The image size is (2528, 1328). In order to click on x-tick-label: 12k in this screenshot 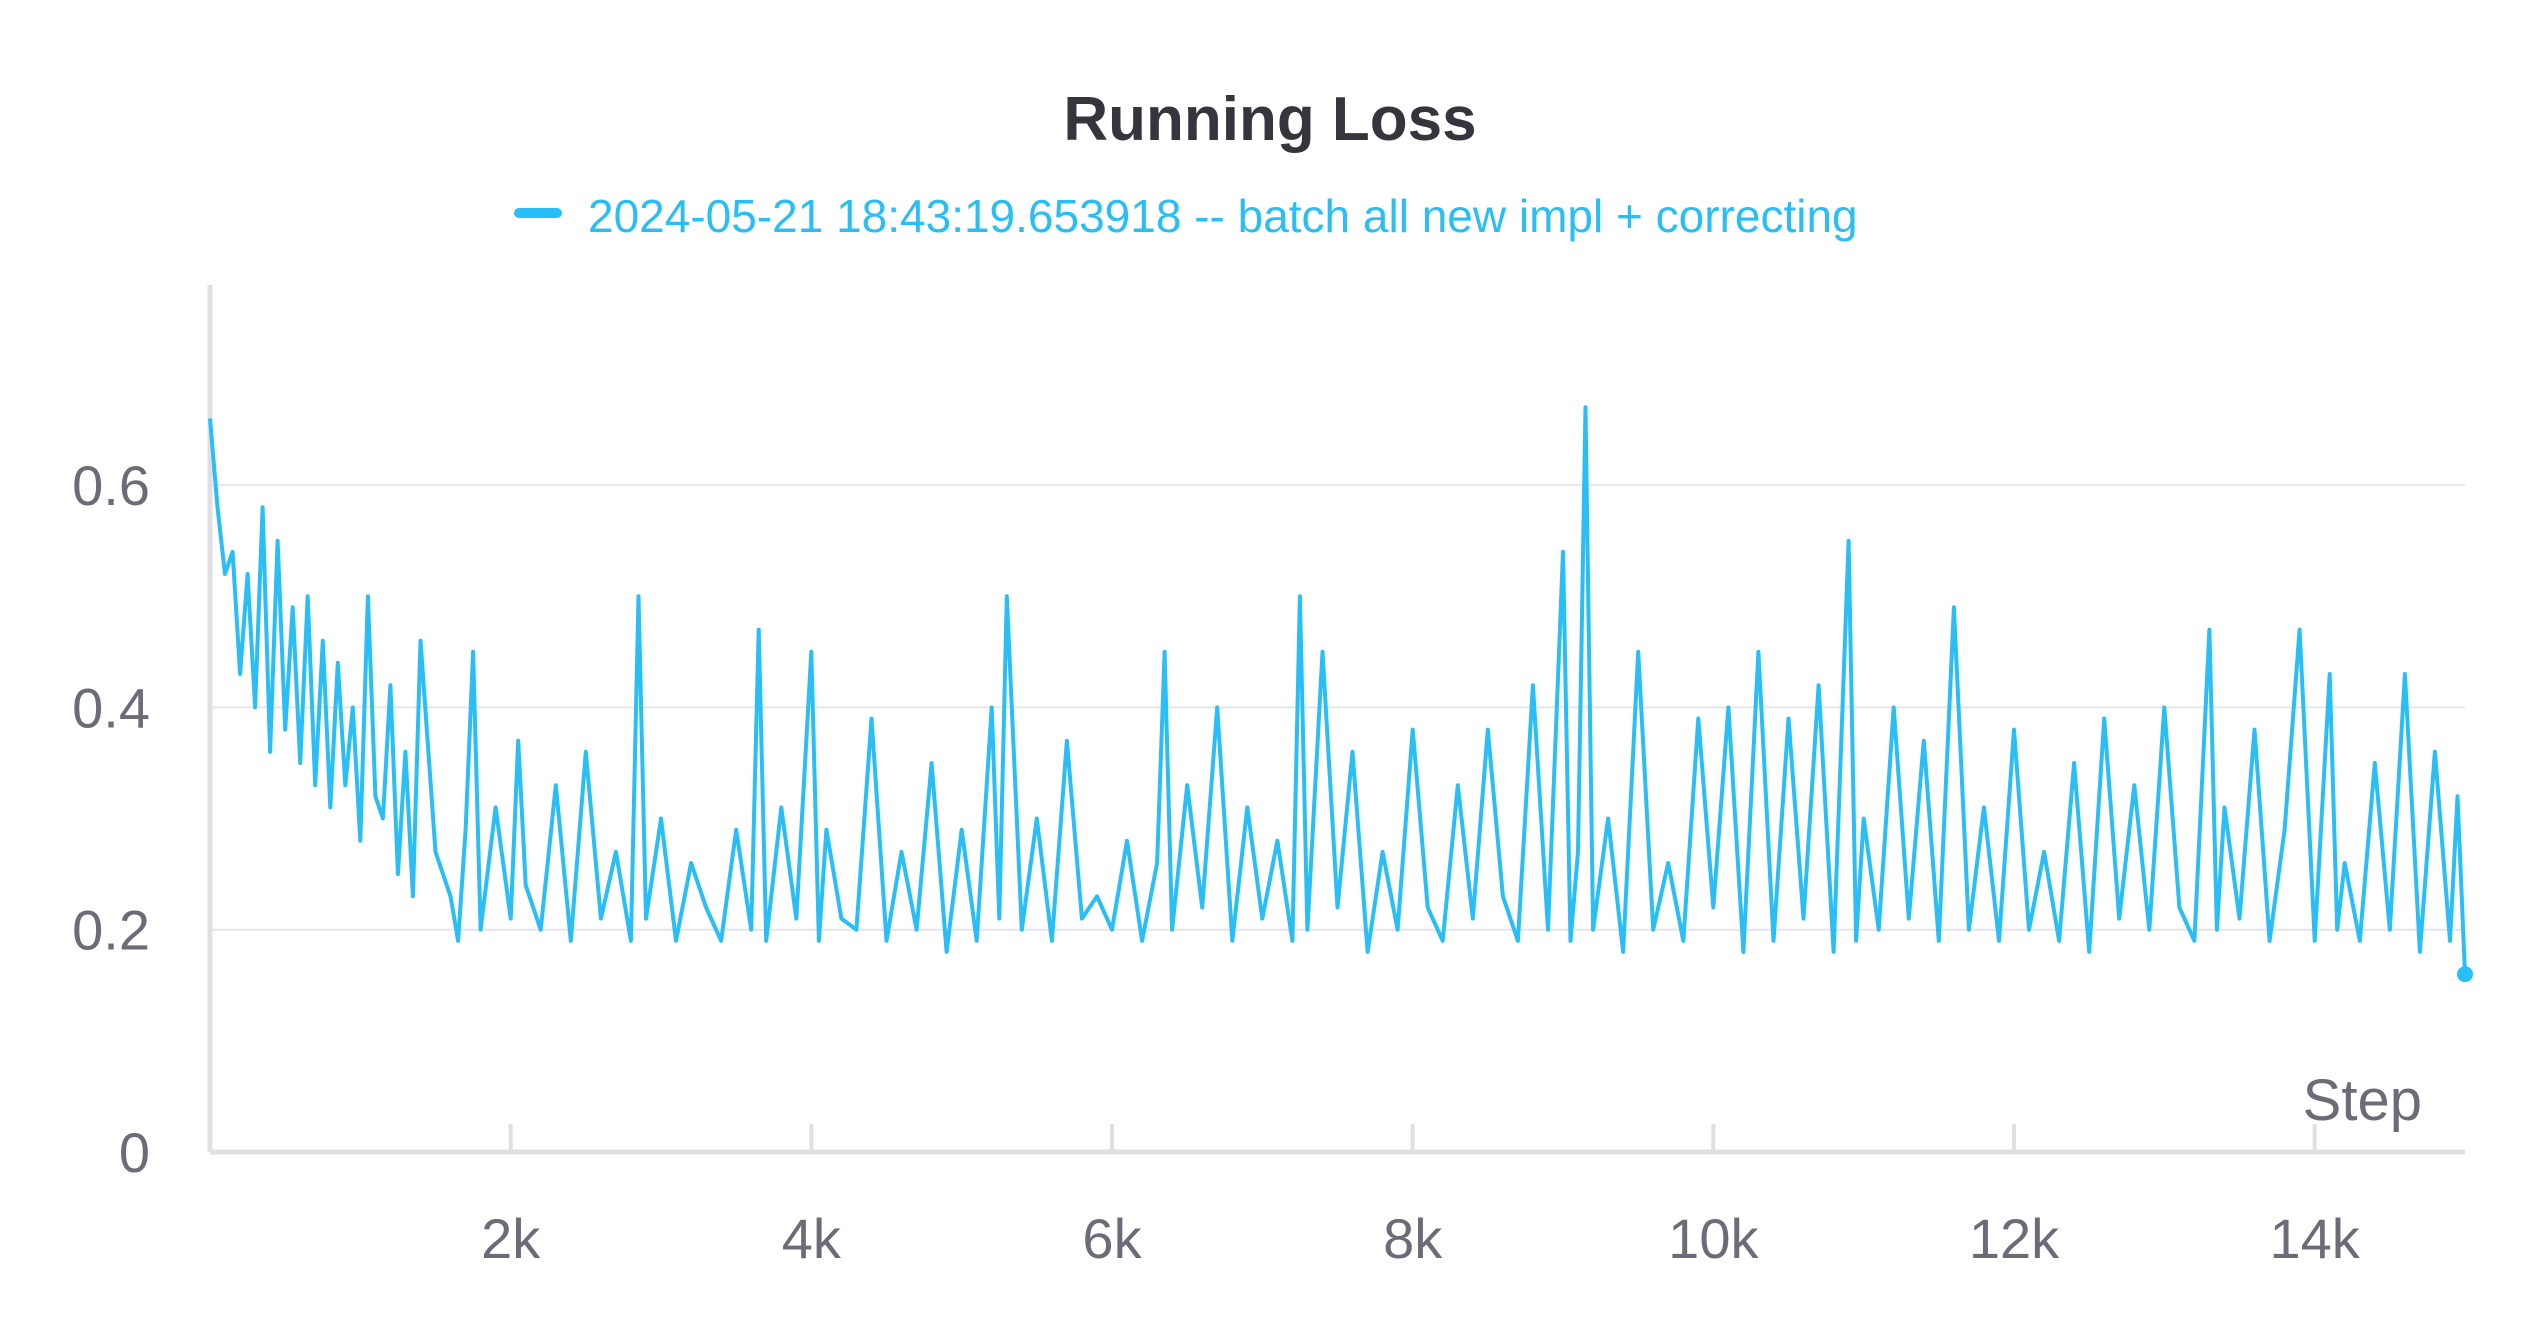, I will do `click(2014, 1238)`.